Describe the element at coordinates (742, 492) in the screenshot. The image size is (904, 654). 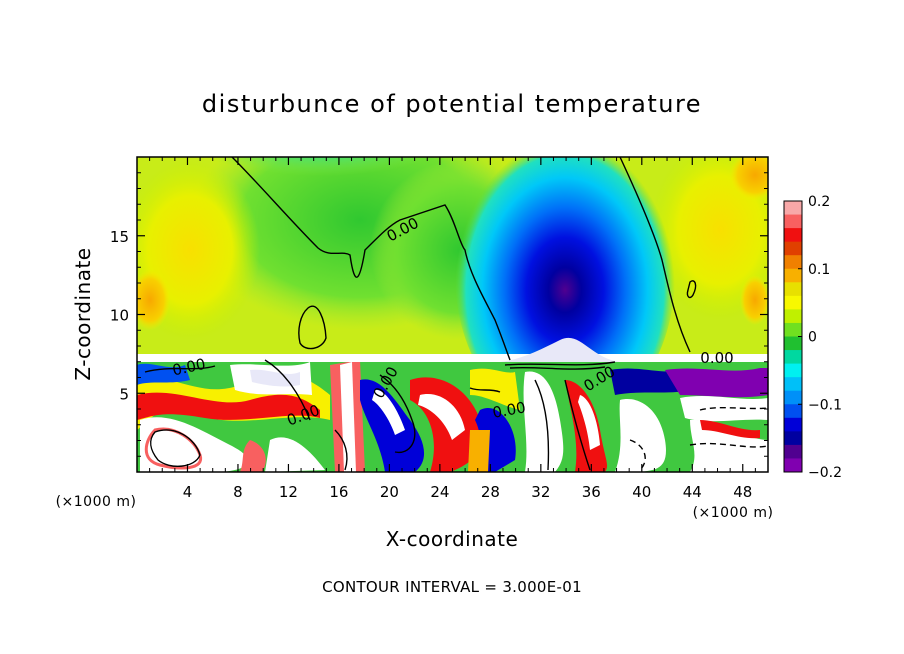
I see `x-tick-label: 48` at that location.